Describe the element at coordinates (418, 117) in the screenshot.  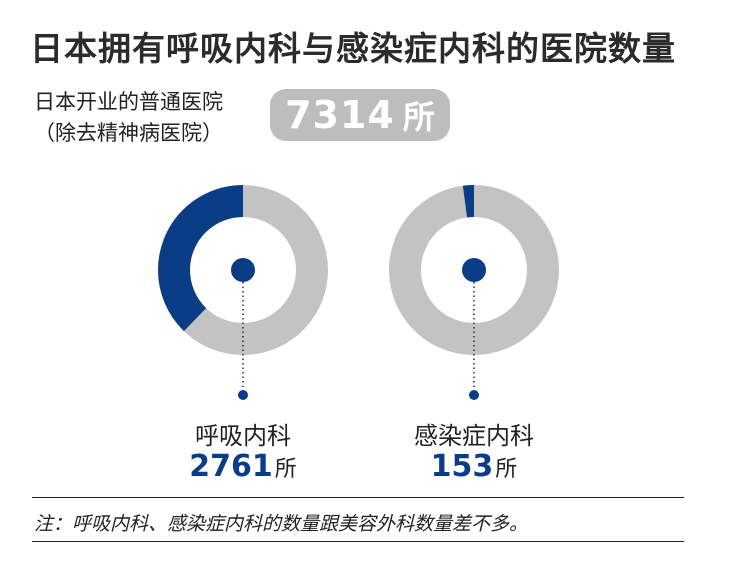
I see `total-unit: 所` at that location.